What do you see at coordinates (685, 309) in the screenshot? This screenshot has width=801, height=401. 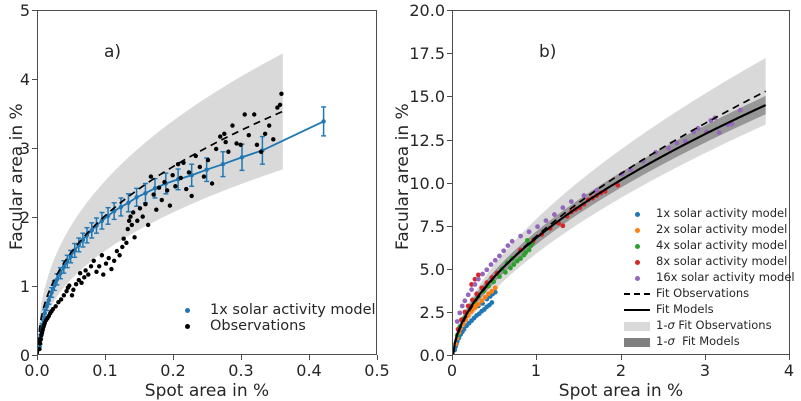 I see `legend-label-fit-models: Fit Models` at bounding box center [685, 309].